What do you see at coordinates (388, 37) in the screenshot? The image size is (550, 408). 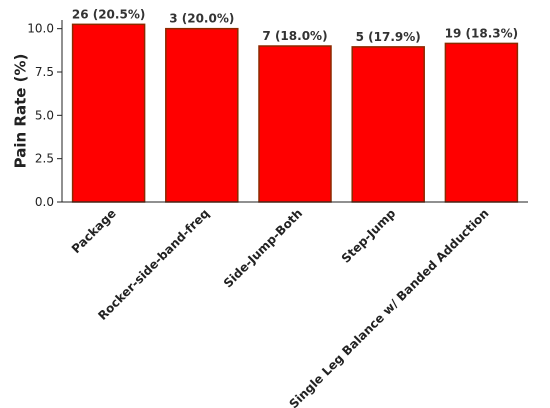 I see `bar-data-label: 5 (17.9%)` at bounding box center [388, 37].